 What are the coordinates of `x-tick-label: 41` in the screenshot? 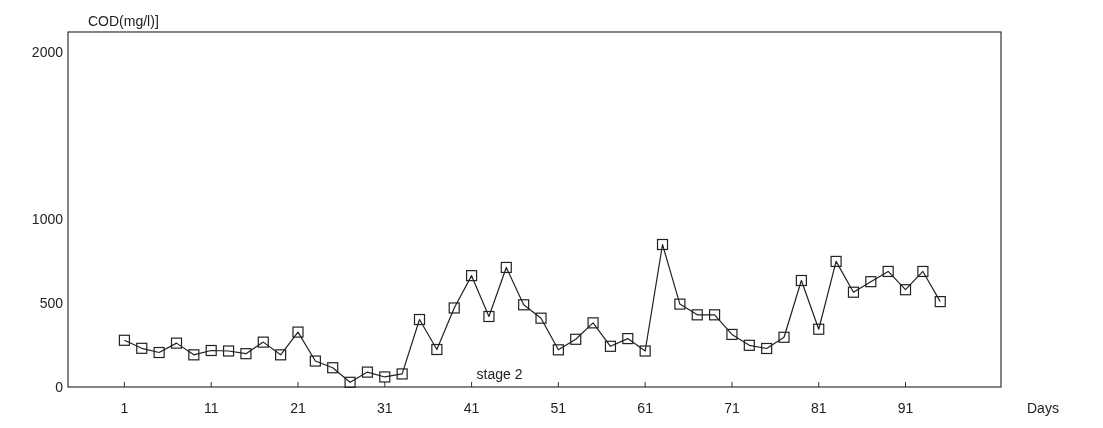 It's located at (471, 408).